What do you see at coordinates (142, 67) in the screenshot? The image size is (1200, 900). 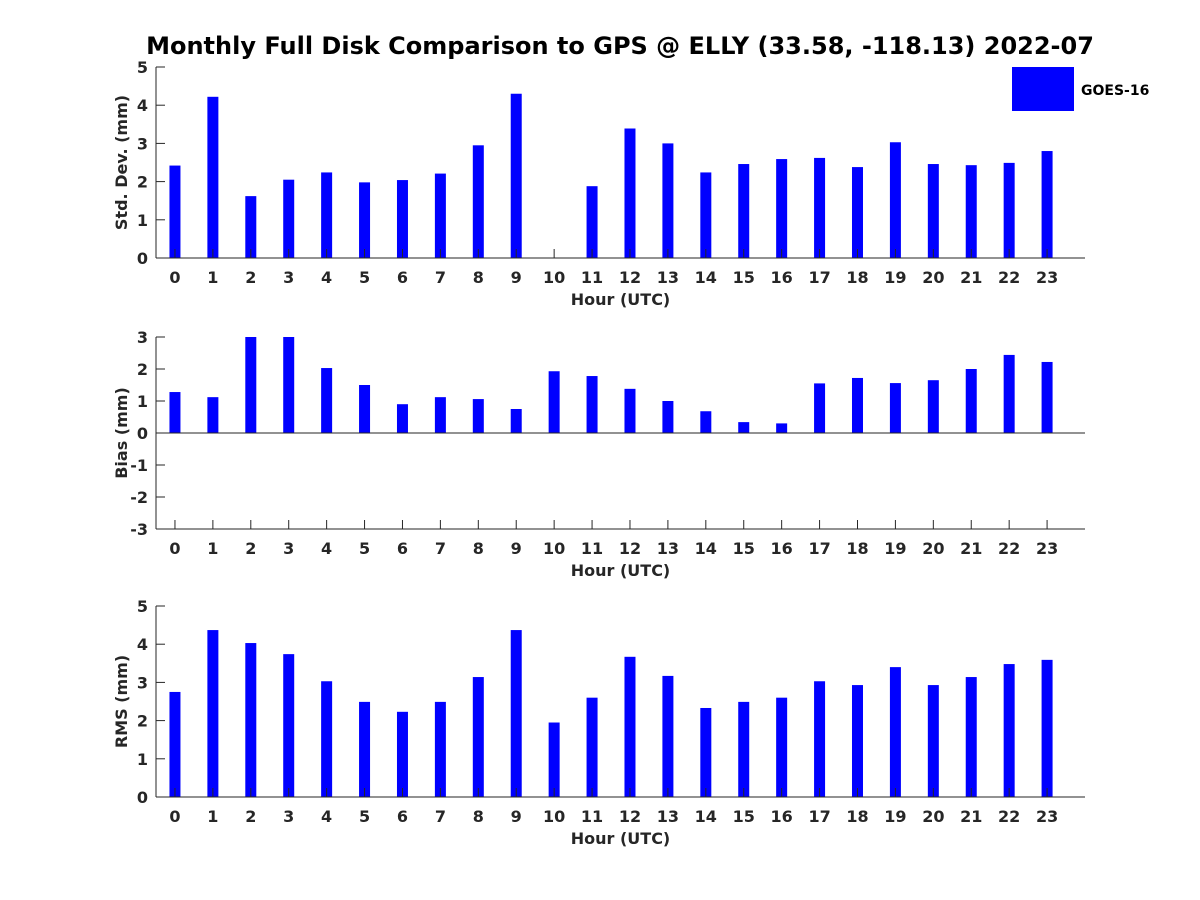 I see `y-tick-label: 5` at bounding box center [142, 67].